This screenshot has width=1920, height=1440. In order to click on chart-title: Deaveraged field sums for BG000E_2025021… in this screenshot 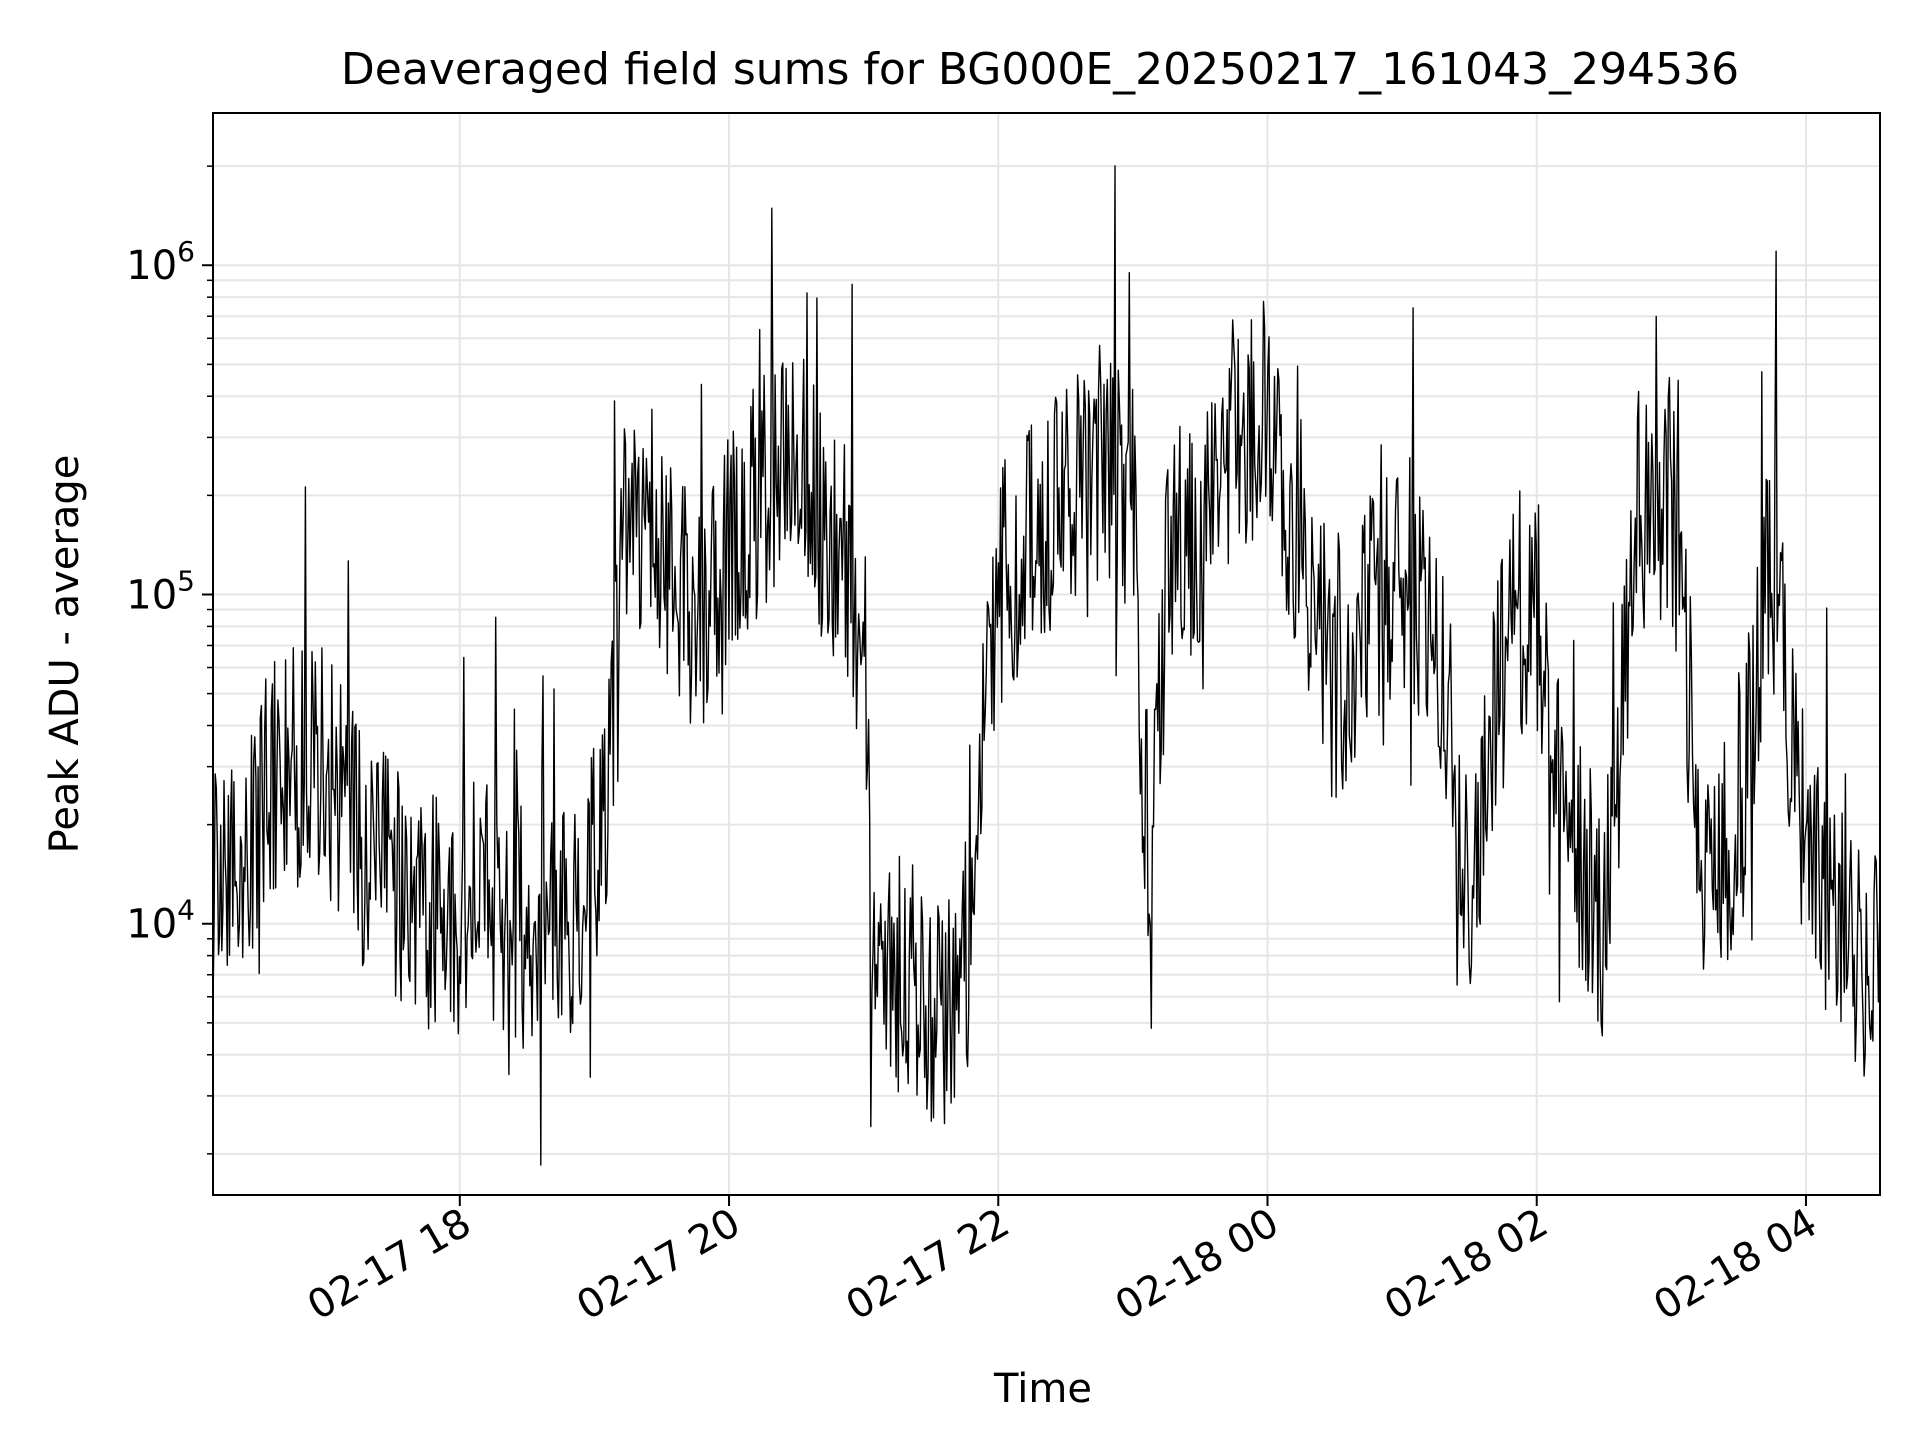, I will do `click(1040, 69)`.